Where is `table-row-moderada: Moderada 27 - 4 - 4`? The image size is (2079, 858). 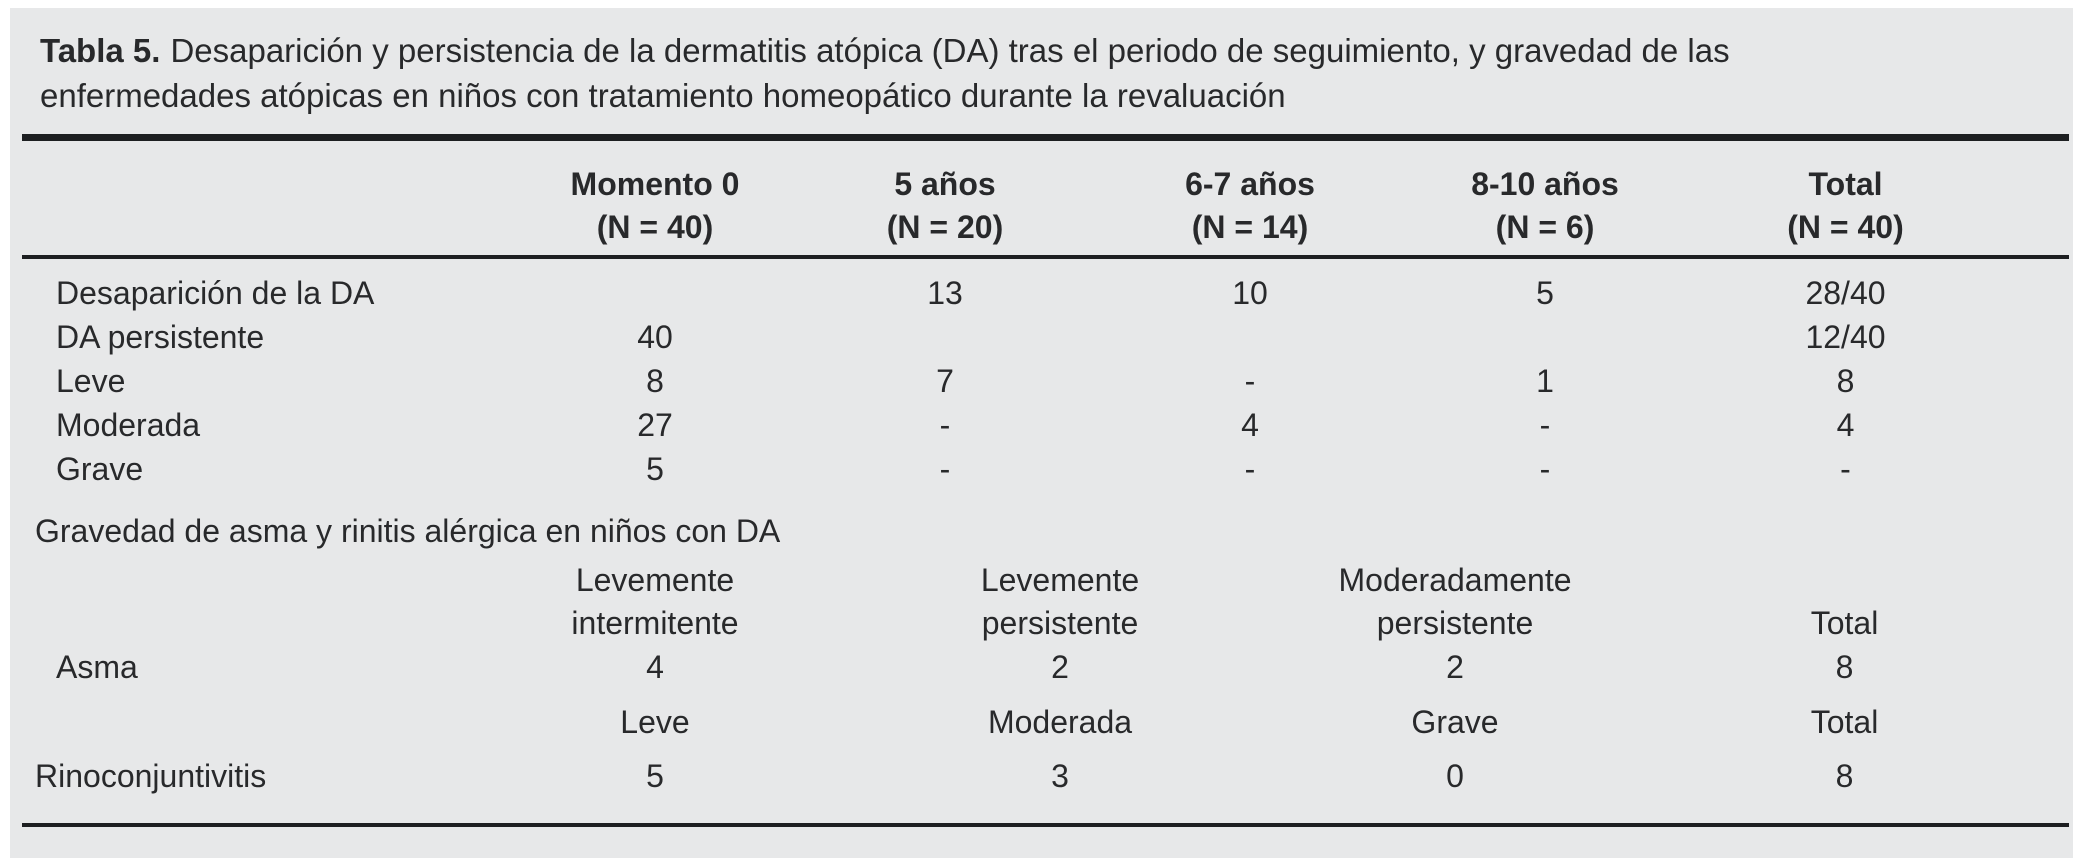
table-row-moderada: Moderada 27 - 4 - 4 is located at coordinates (1045, 425).